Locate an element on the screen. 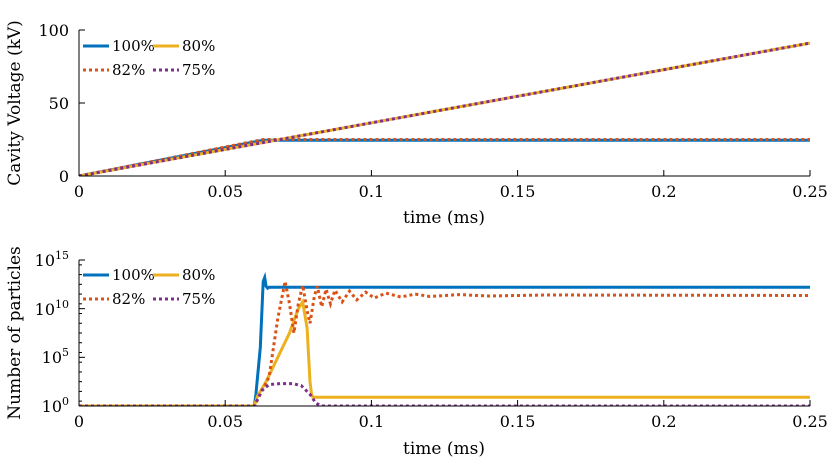 This screenshot has width=830, height=465. particles-legend-label-75: 75% is located at coordinates (198, 299).